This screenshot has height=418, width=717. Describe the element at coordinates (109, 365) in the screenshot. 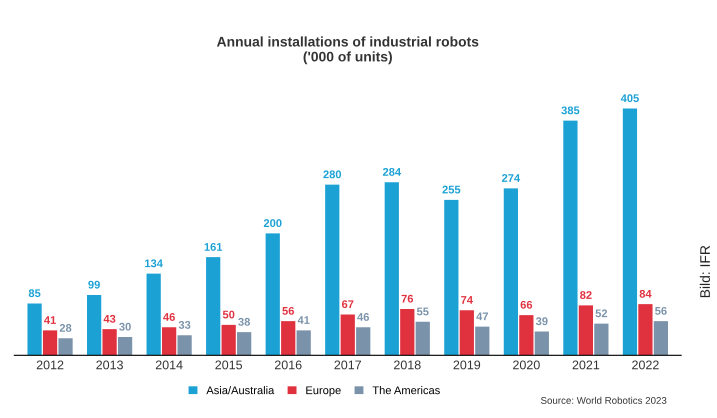

I see `x-tick-label: 2013` at that location.